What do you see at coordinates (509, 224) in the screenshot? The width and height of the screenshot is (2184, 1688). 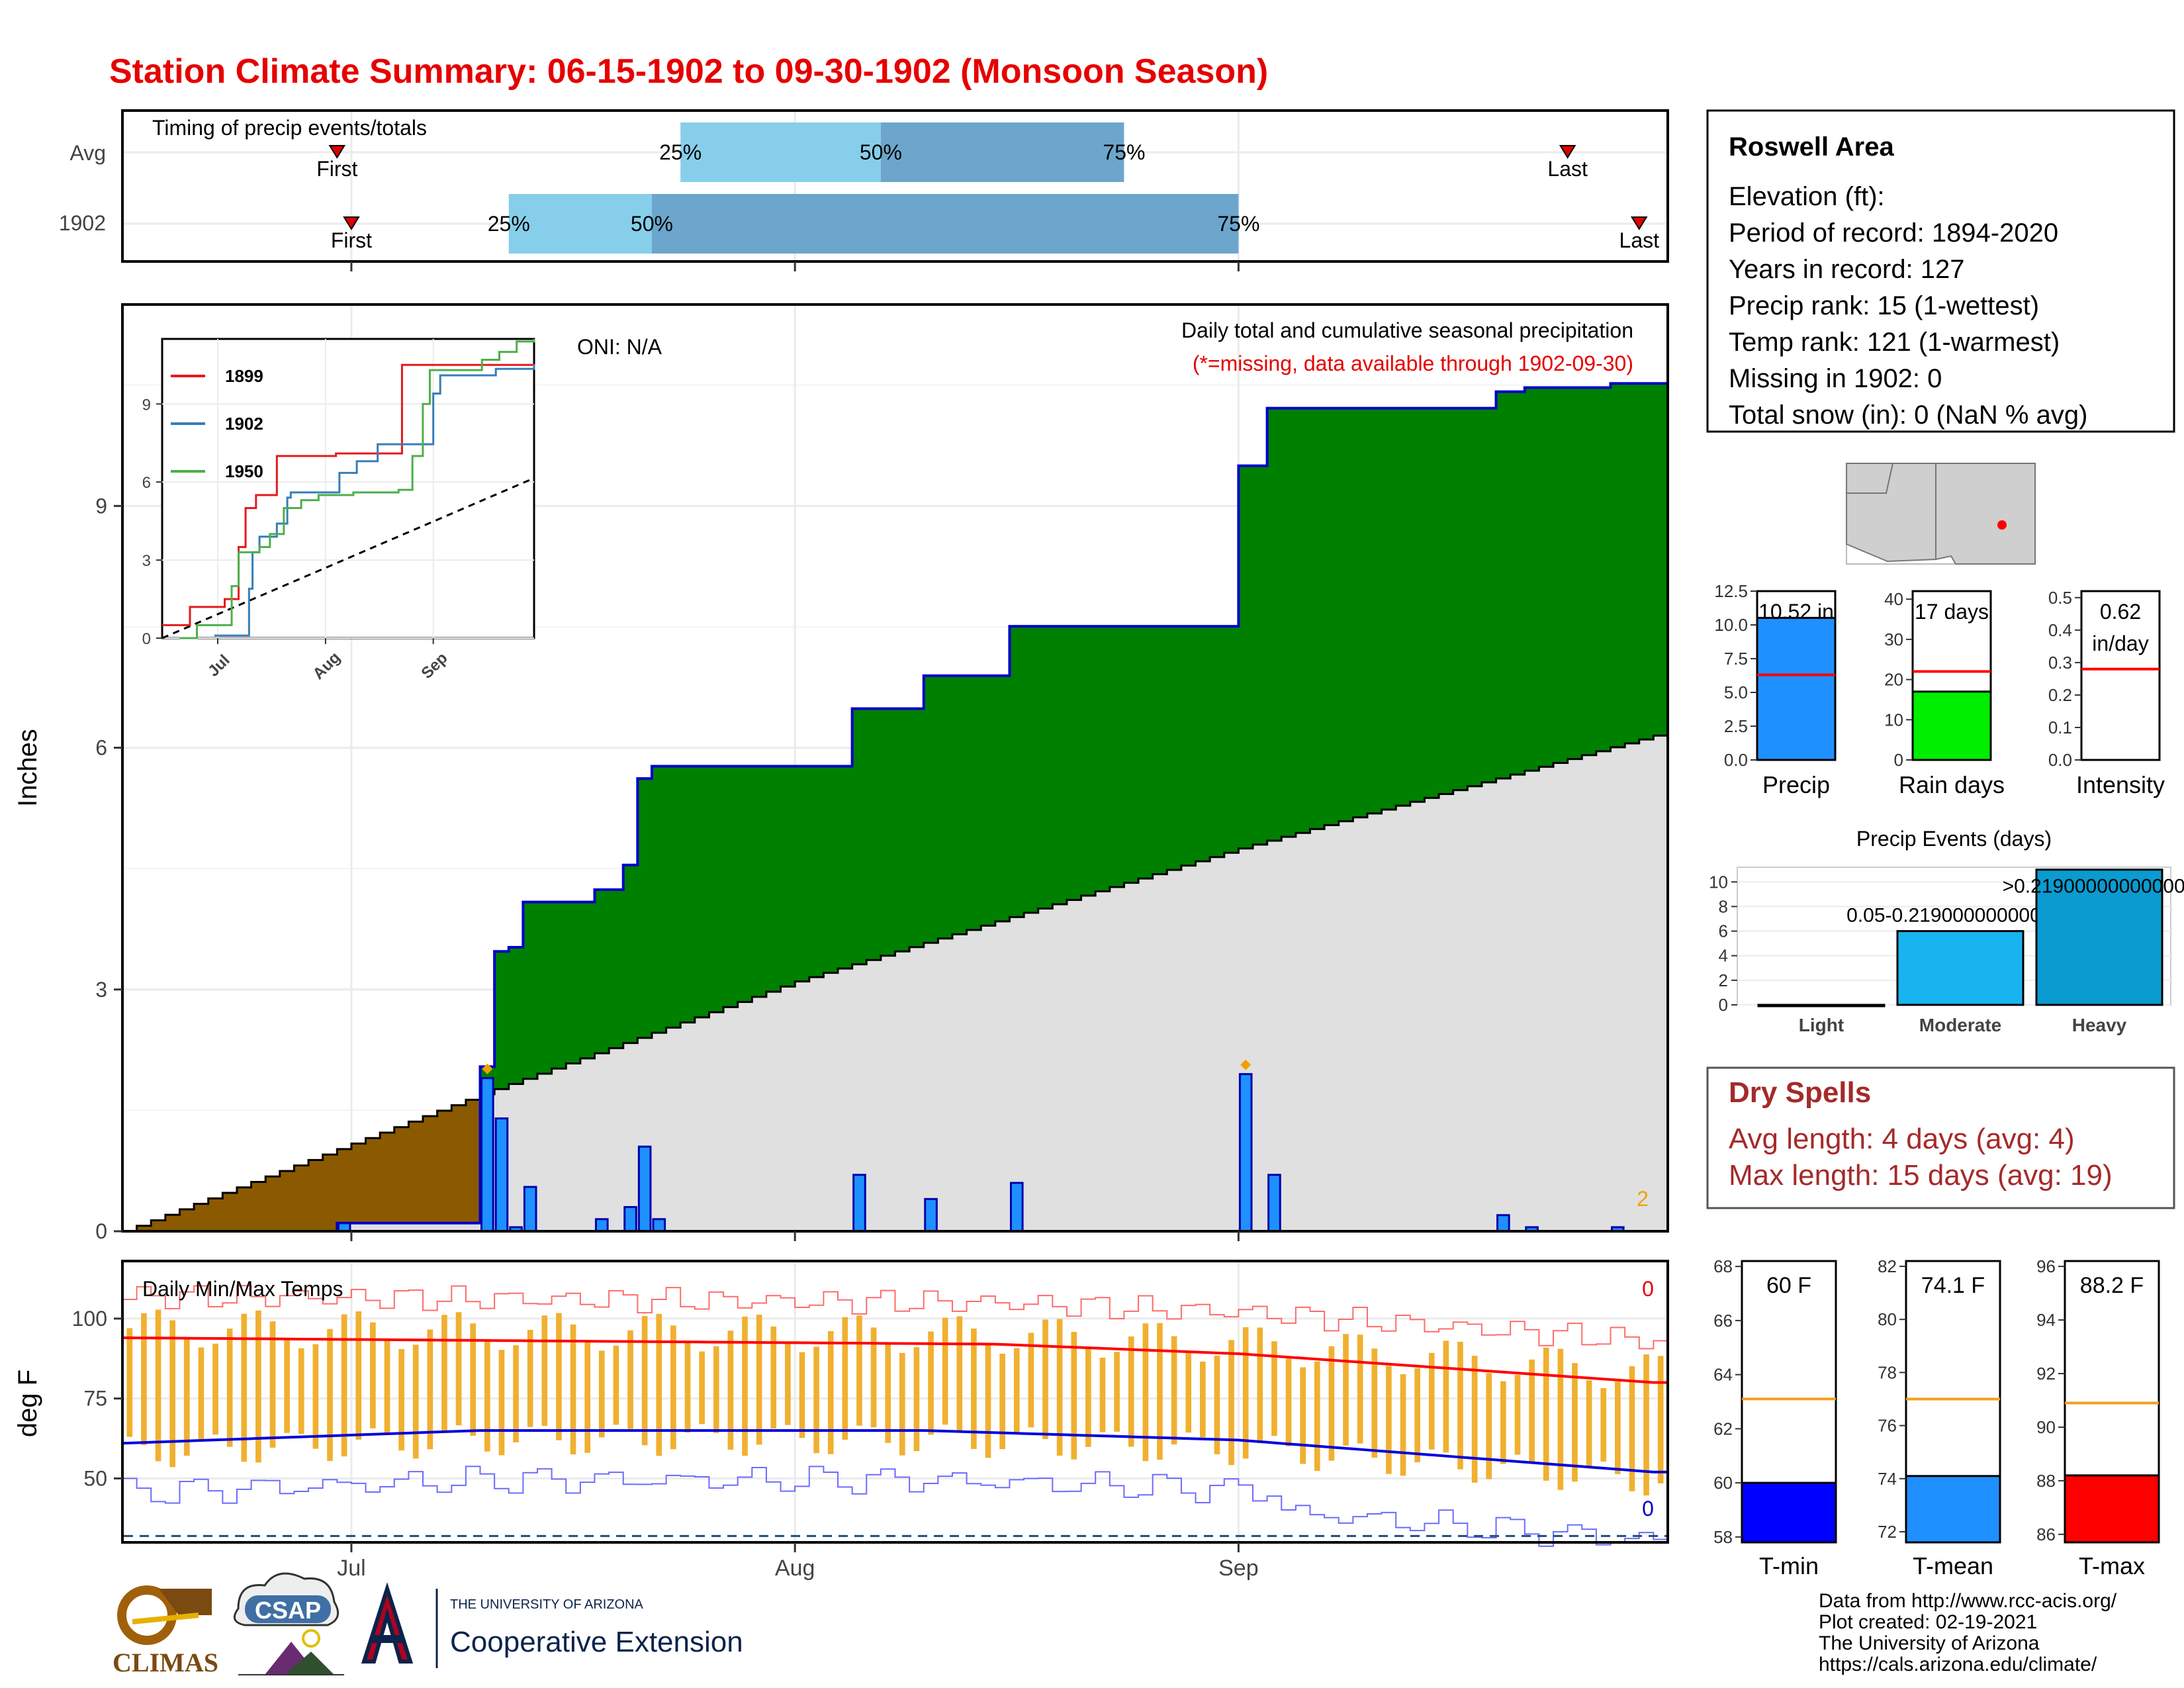 I see `timing-percentile-label: 25%` at bounding box center [509, 224].